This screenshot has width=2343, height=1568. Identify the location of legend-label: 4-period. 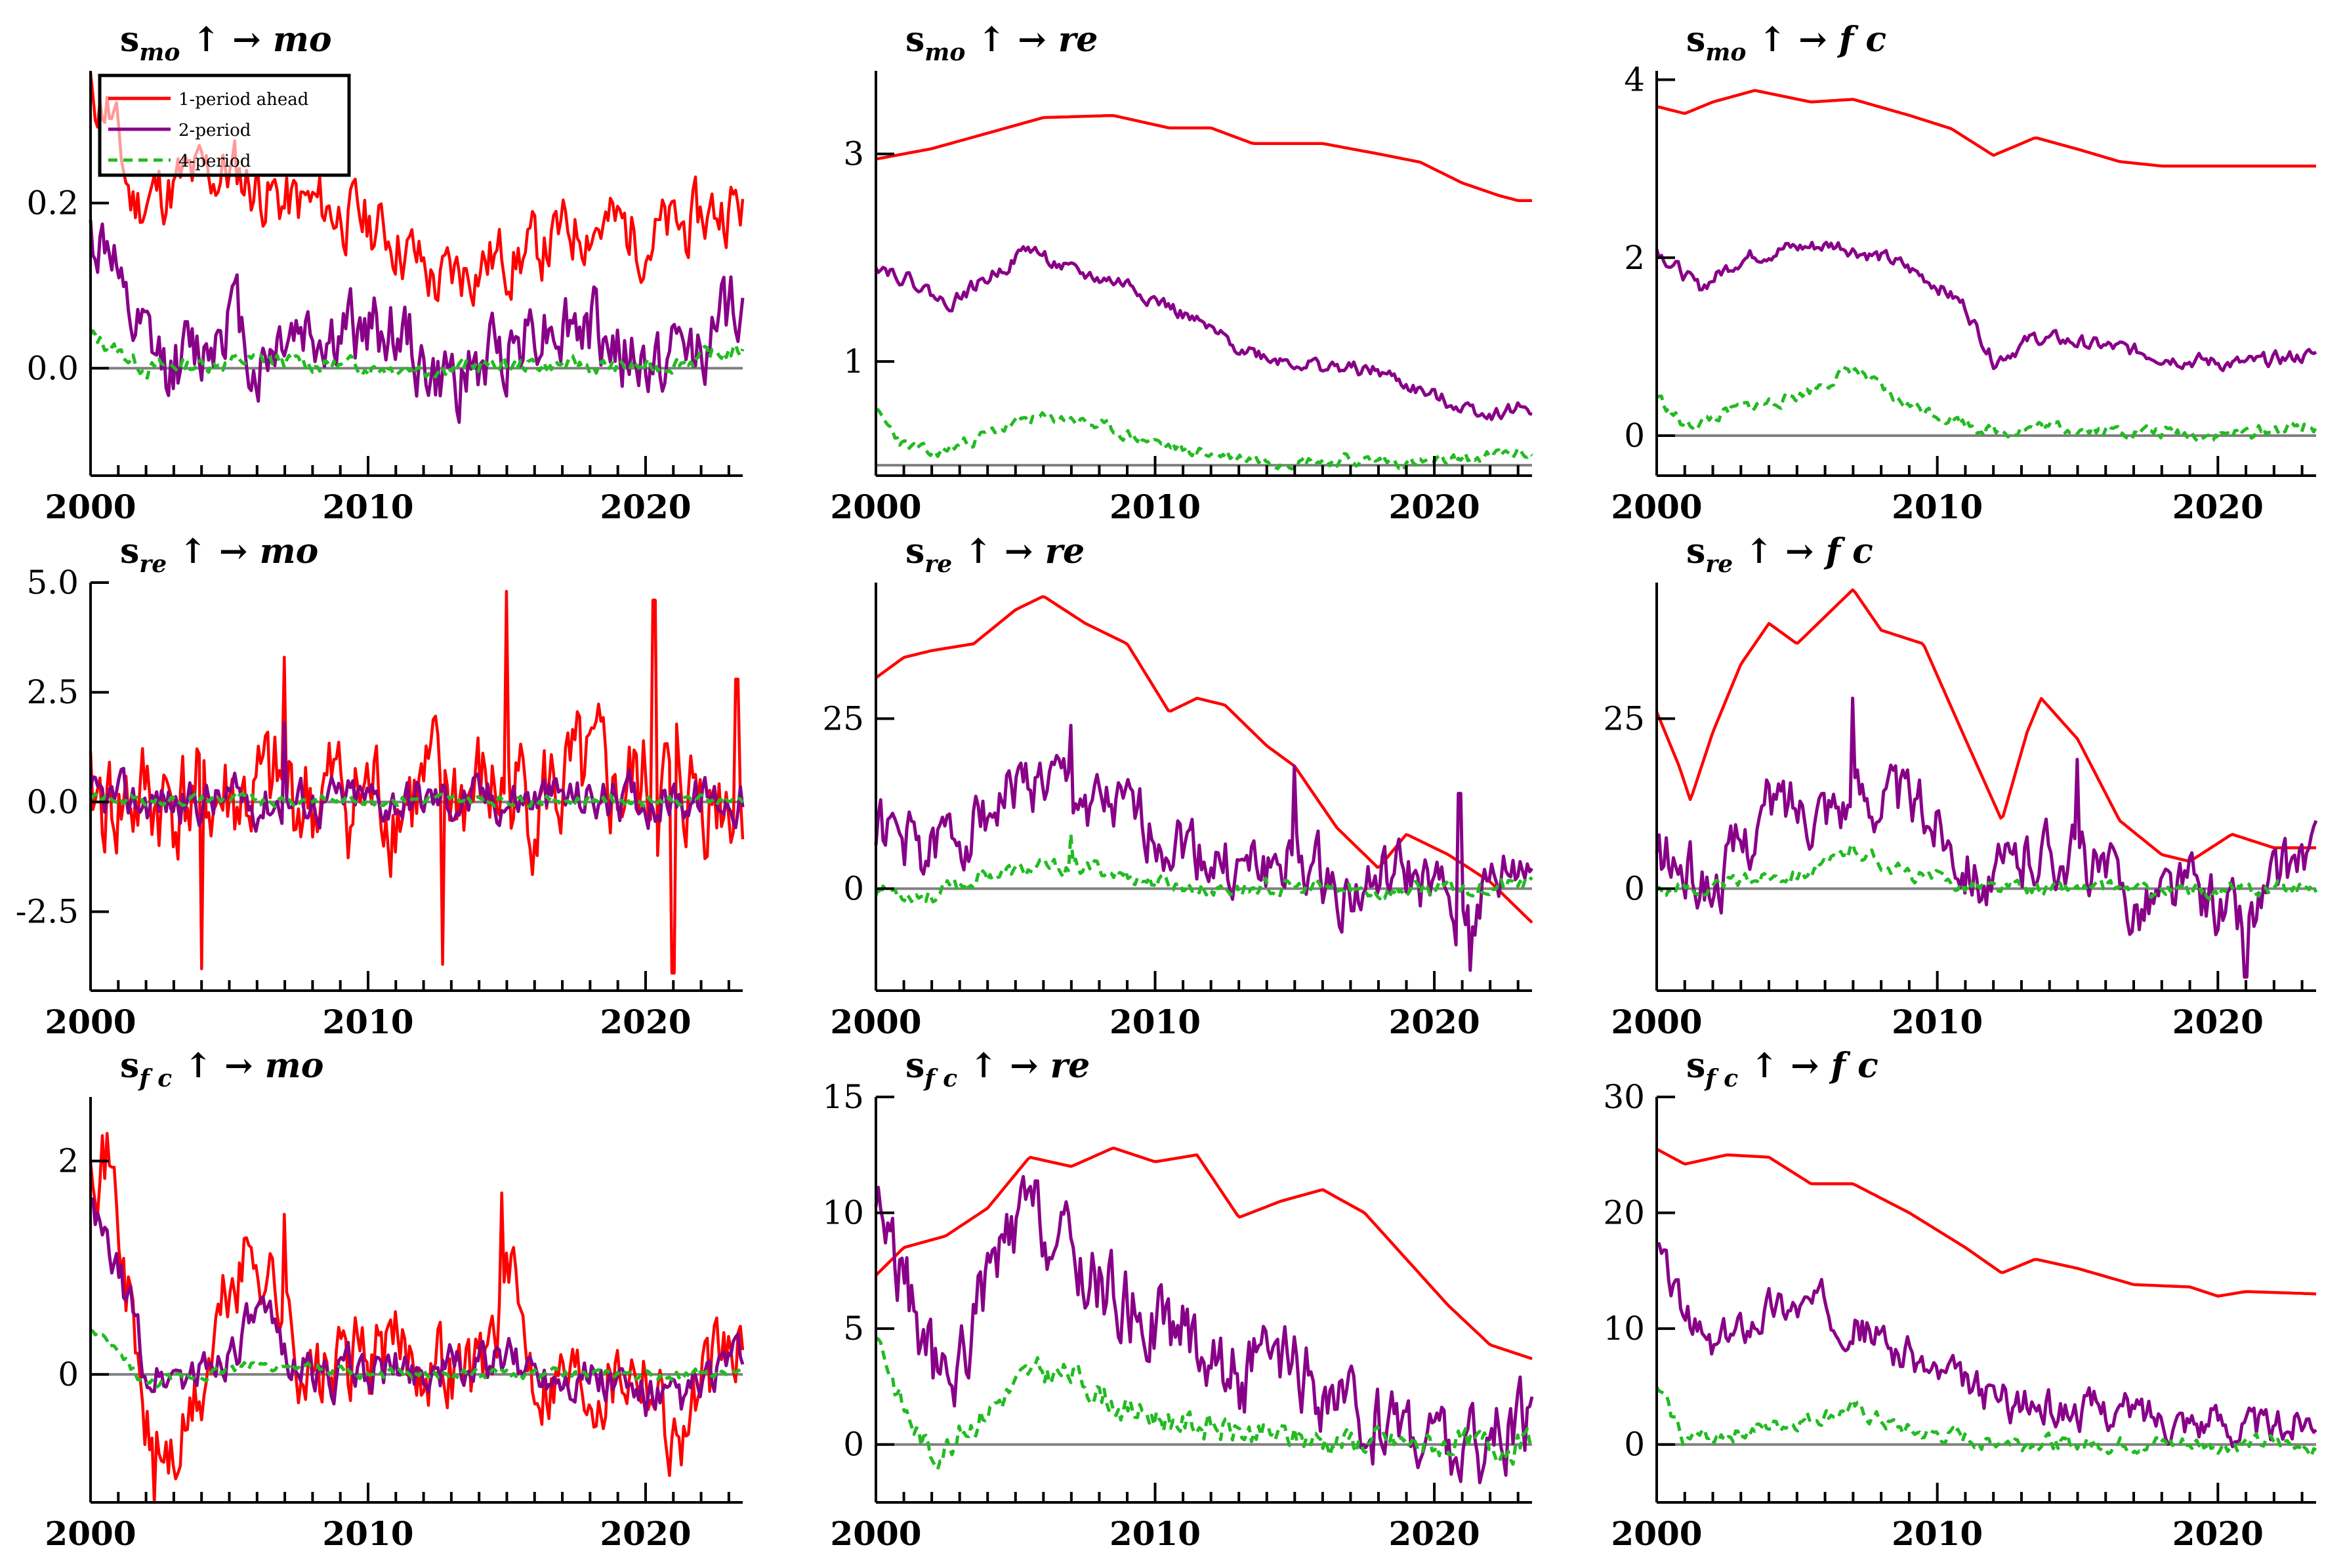
(214, 161).